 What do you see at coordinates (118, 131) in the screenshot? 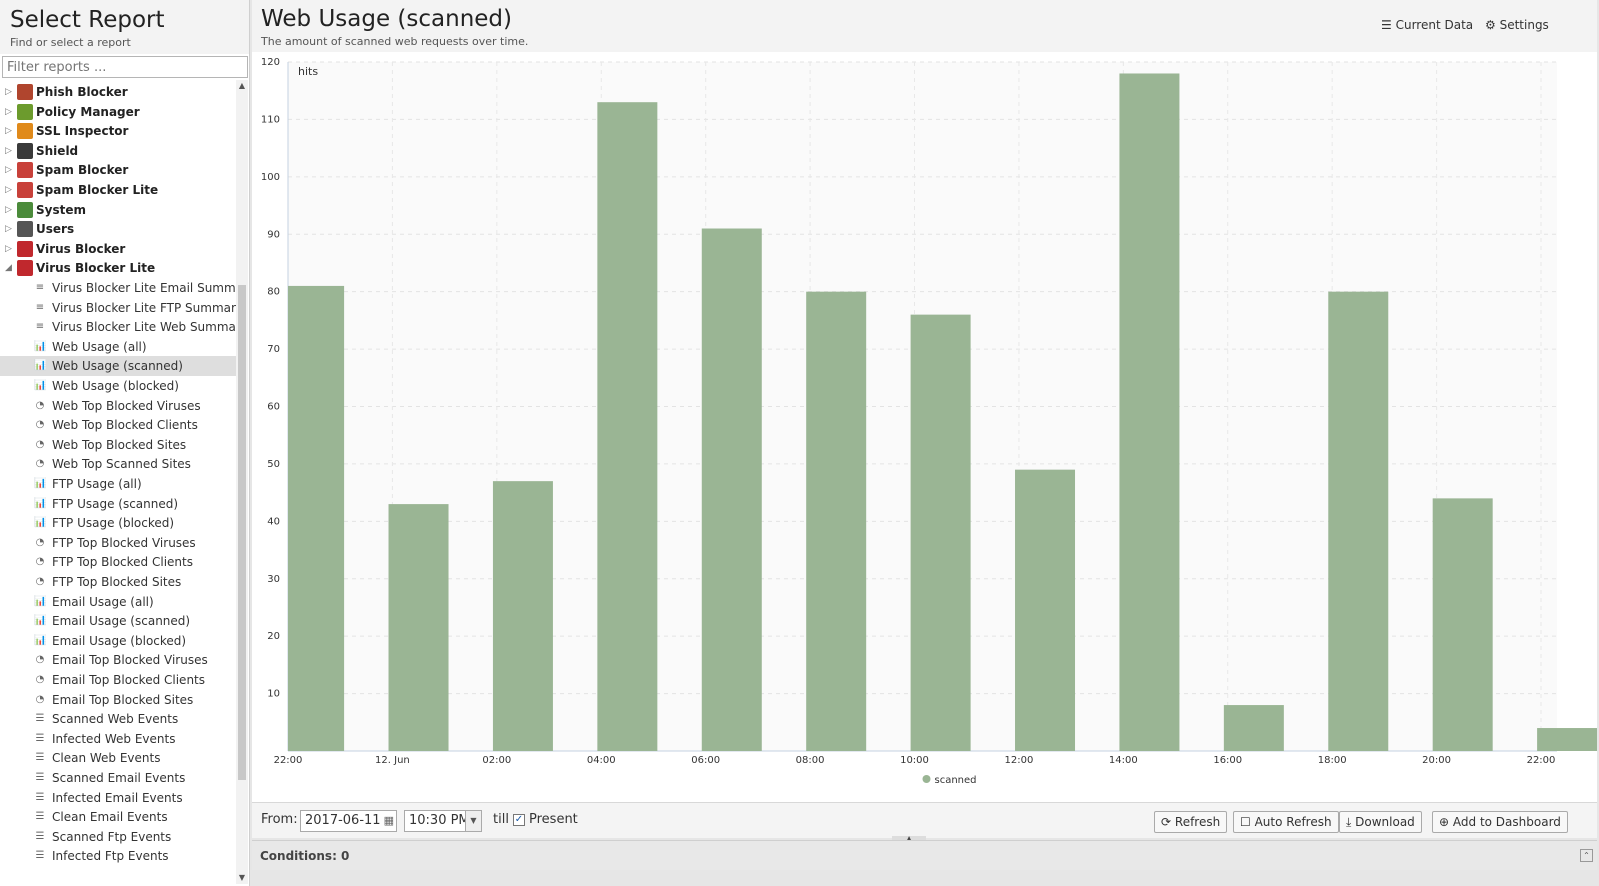
I see `tree-app-item: ▷ SSL Inspector` at bounding box center [118, 131].